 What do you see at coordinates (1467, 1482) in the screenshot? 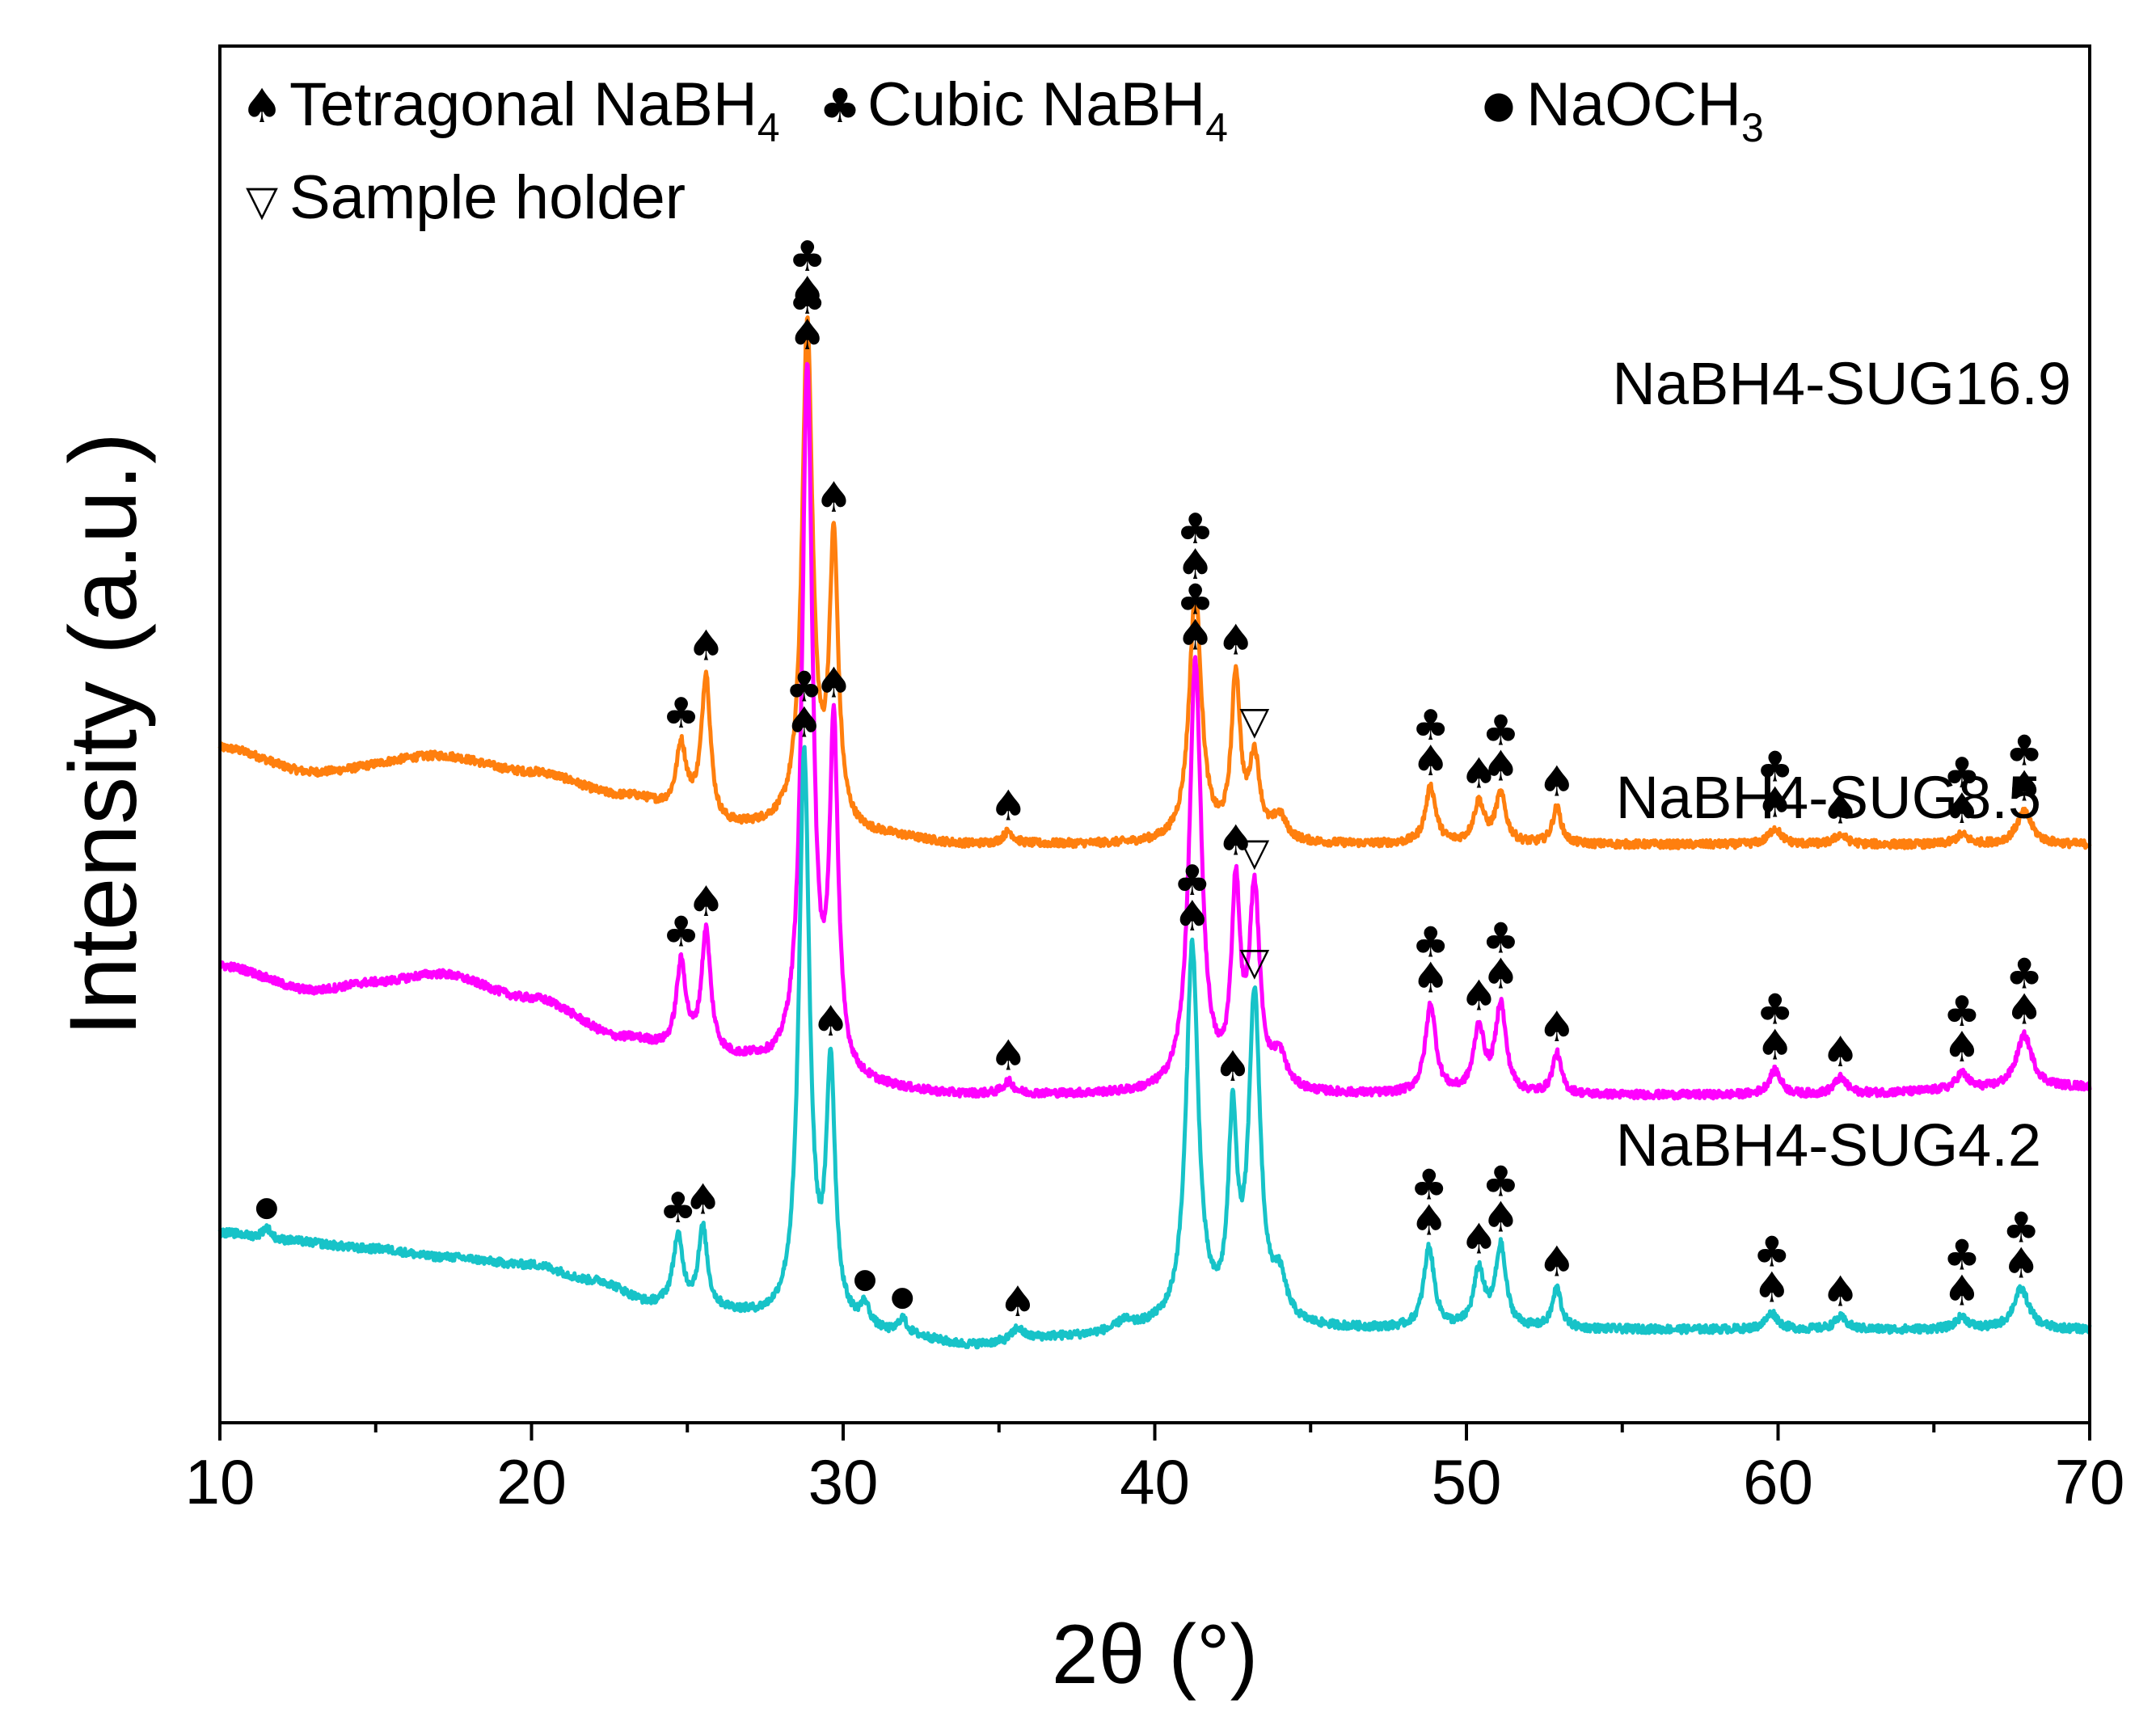
I see `x-tick-label: 50` at bounding box center [1467, 1482].